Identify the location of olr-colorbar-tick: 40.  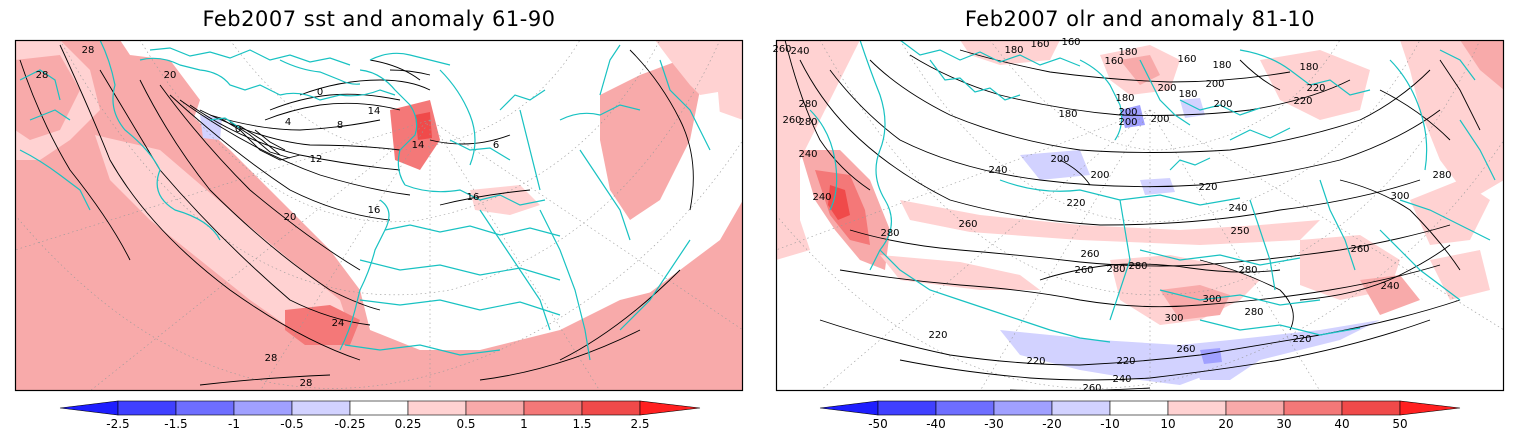
(1341, 423).